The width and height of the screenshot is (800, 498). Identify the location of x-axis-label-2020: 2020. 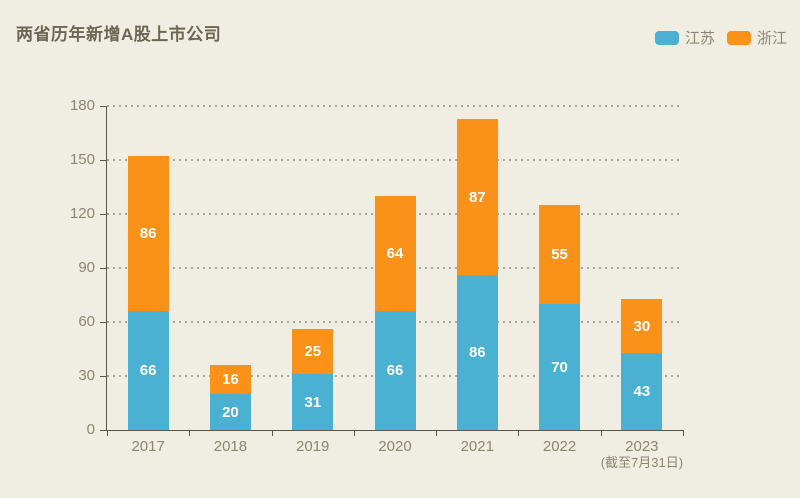
(395, 446).